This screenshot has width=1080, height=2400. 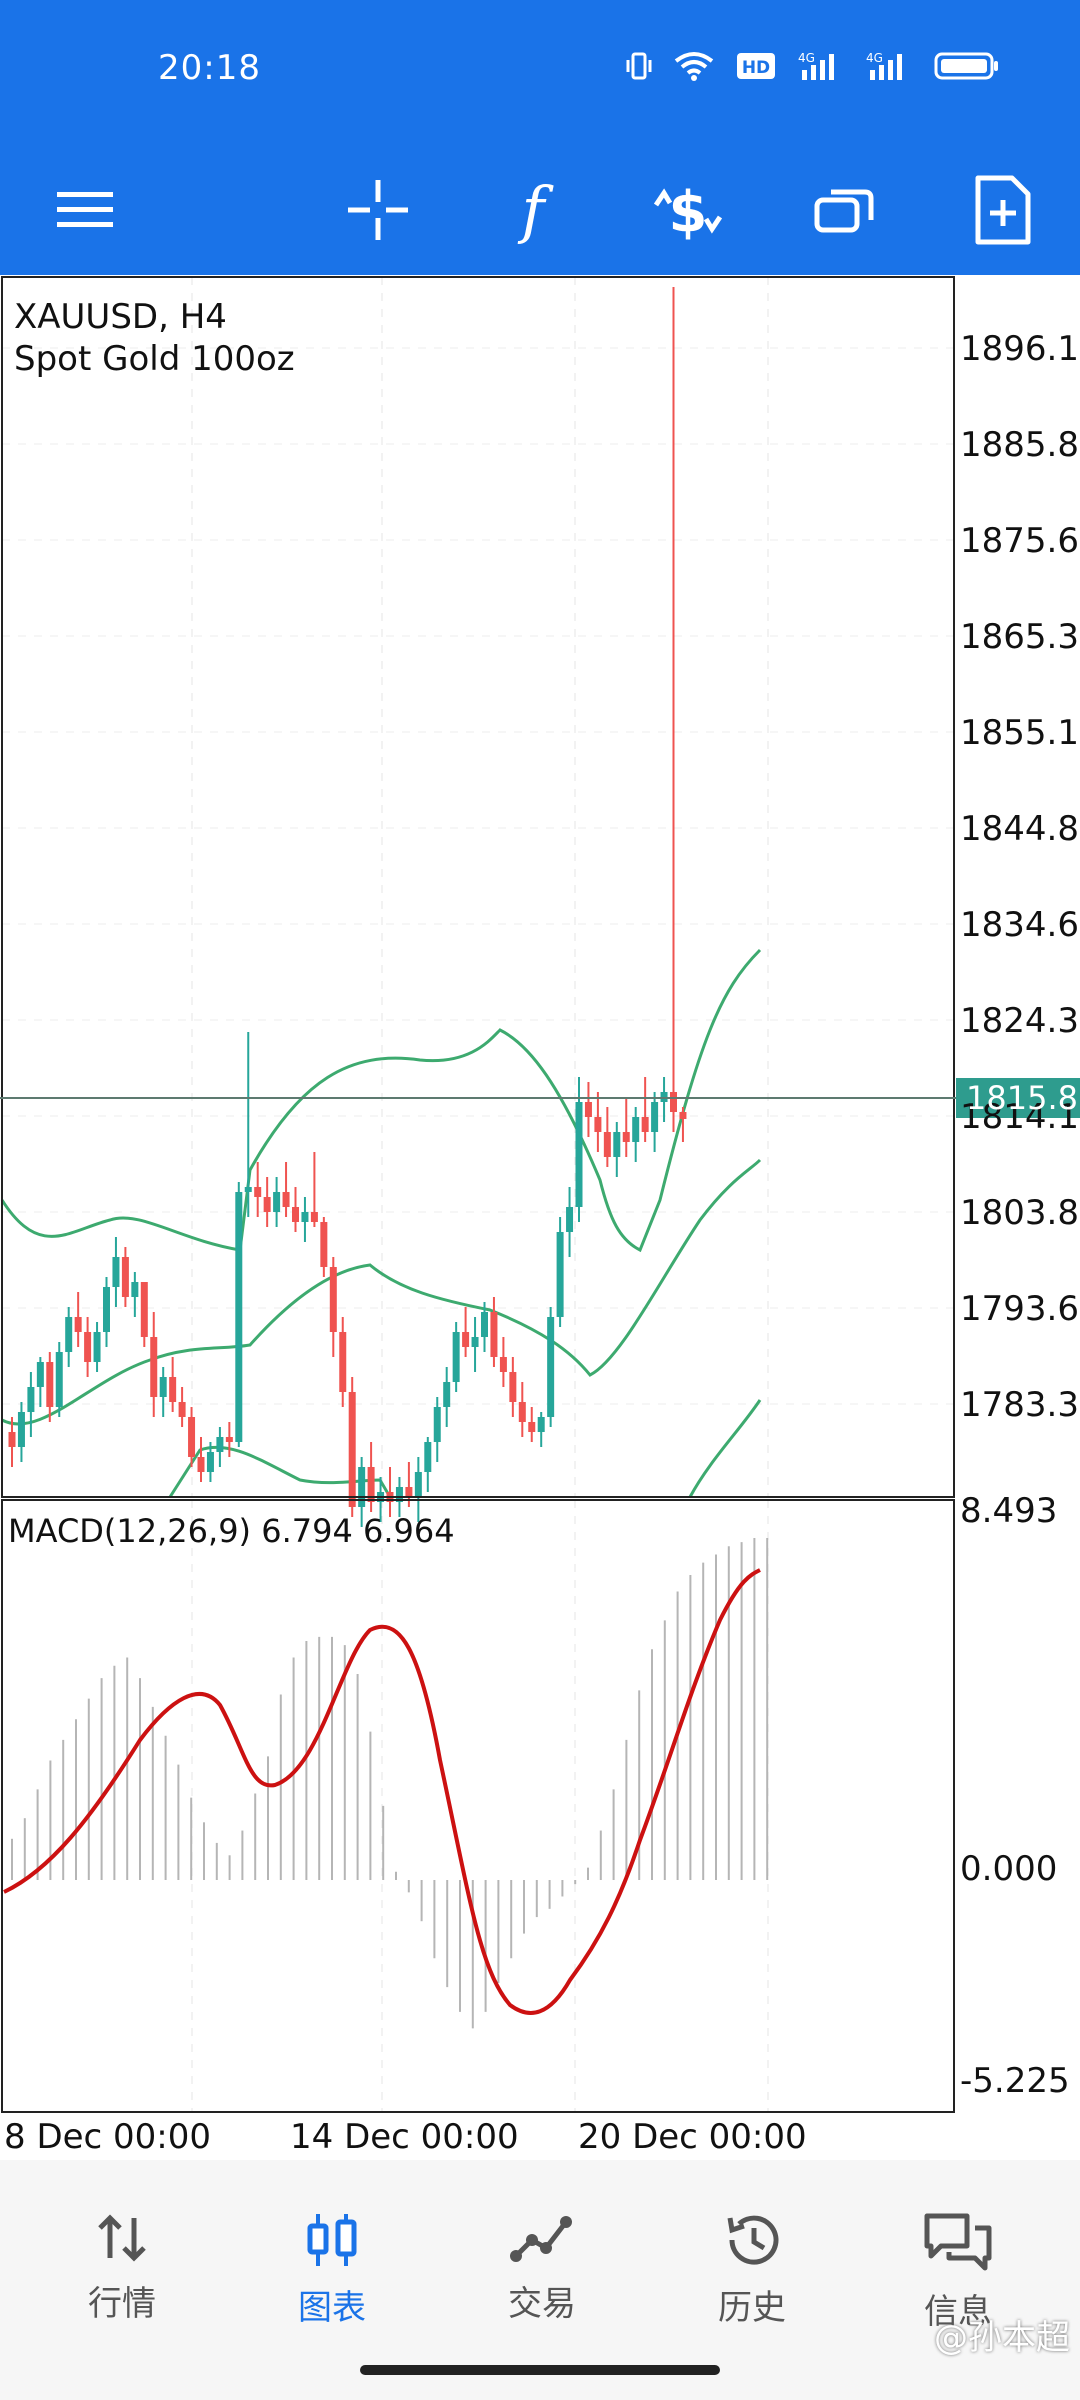 I want to click on indicators-button: f, so click(x=533, y=210).